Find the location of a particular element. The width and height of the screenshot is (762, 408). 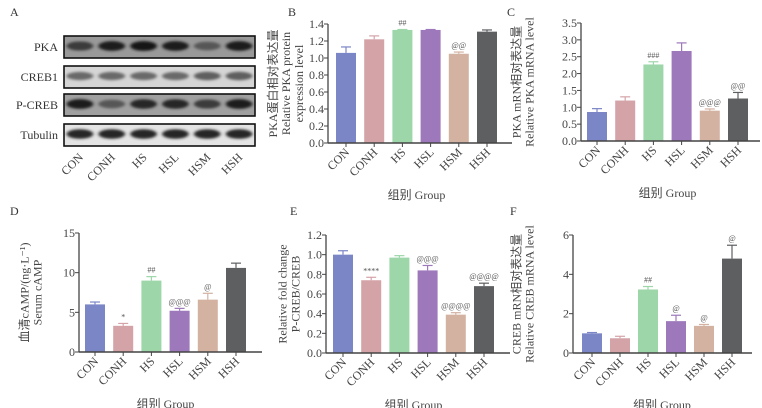

blot-lane-label: HSM is located at coordinates (199, 164).